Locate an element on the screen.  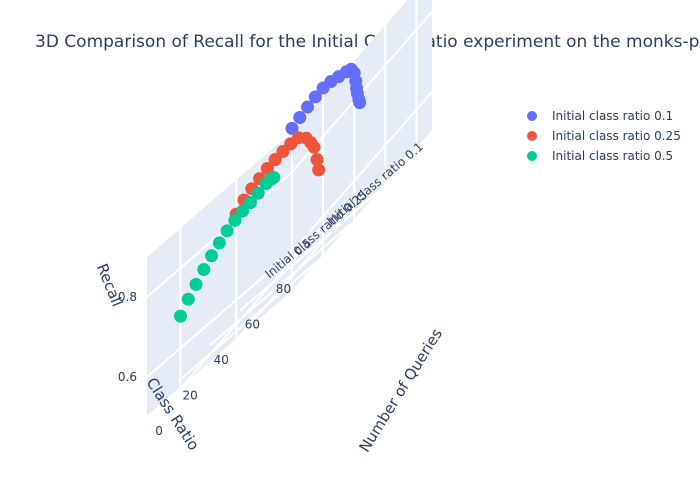
series-marks is located at coordinates (270, 192).